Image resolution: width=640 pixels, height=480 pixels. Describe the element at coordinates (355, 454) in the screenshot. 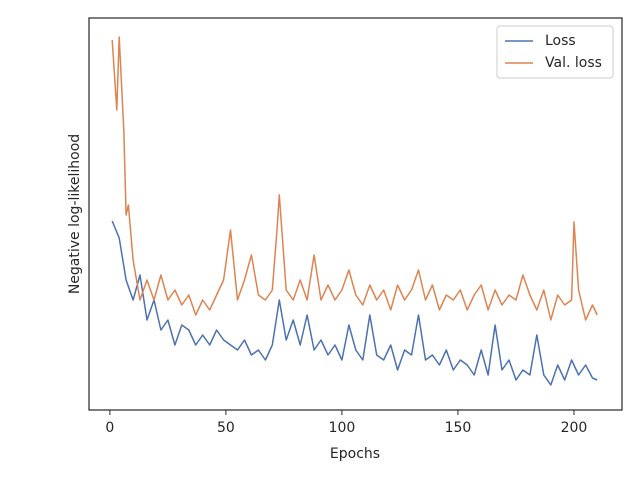

I see `x-axis-label: Epochs` at that location.